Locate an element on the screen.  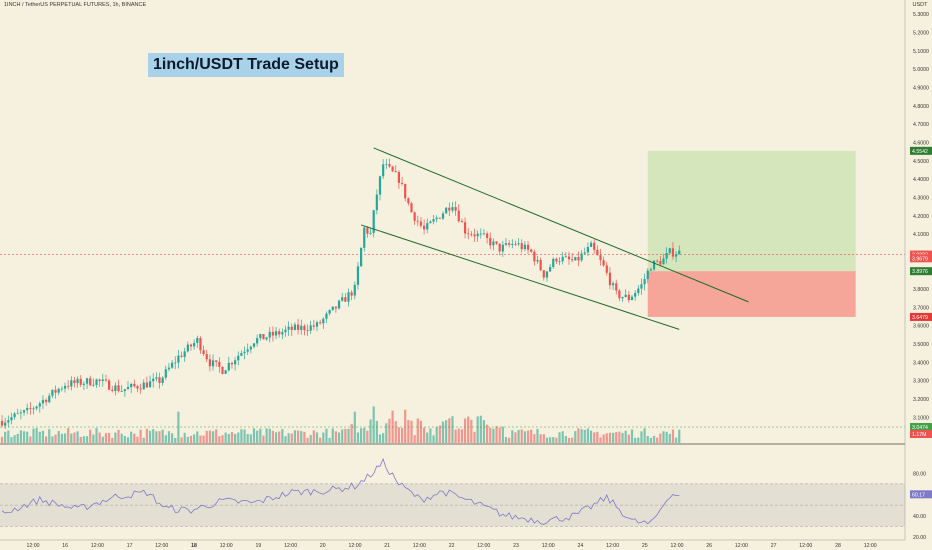
price-tag-label-bg is located at coordinates (921, 150).